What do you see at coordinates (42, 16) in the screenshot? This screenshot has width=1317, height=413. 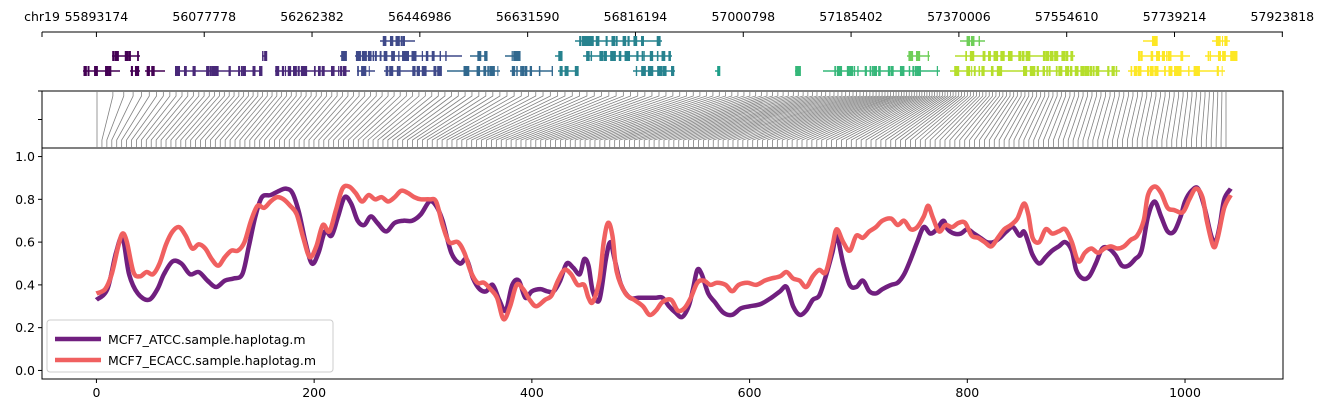 I see `chrom-label: chr19` at bounding box center [42, 16].